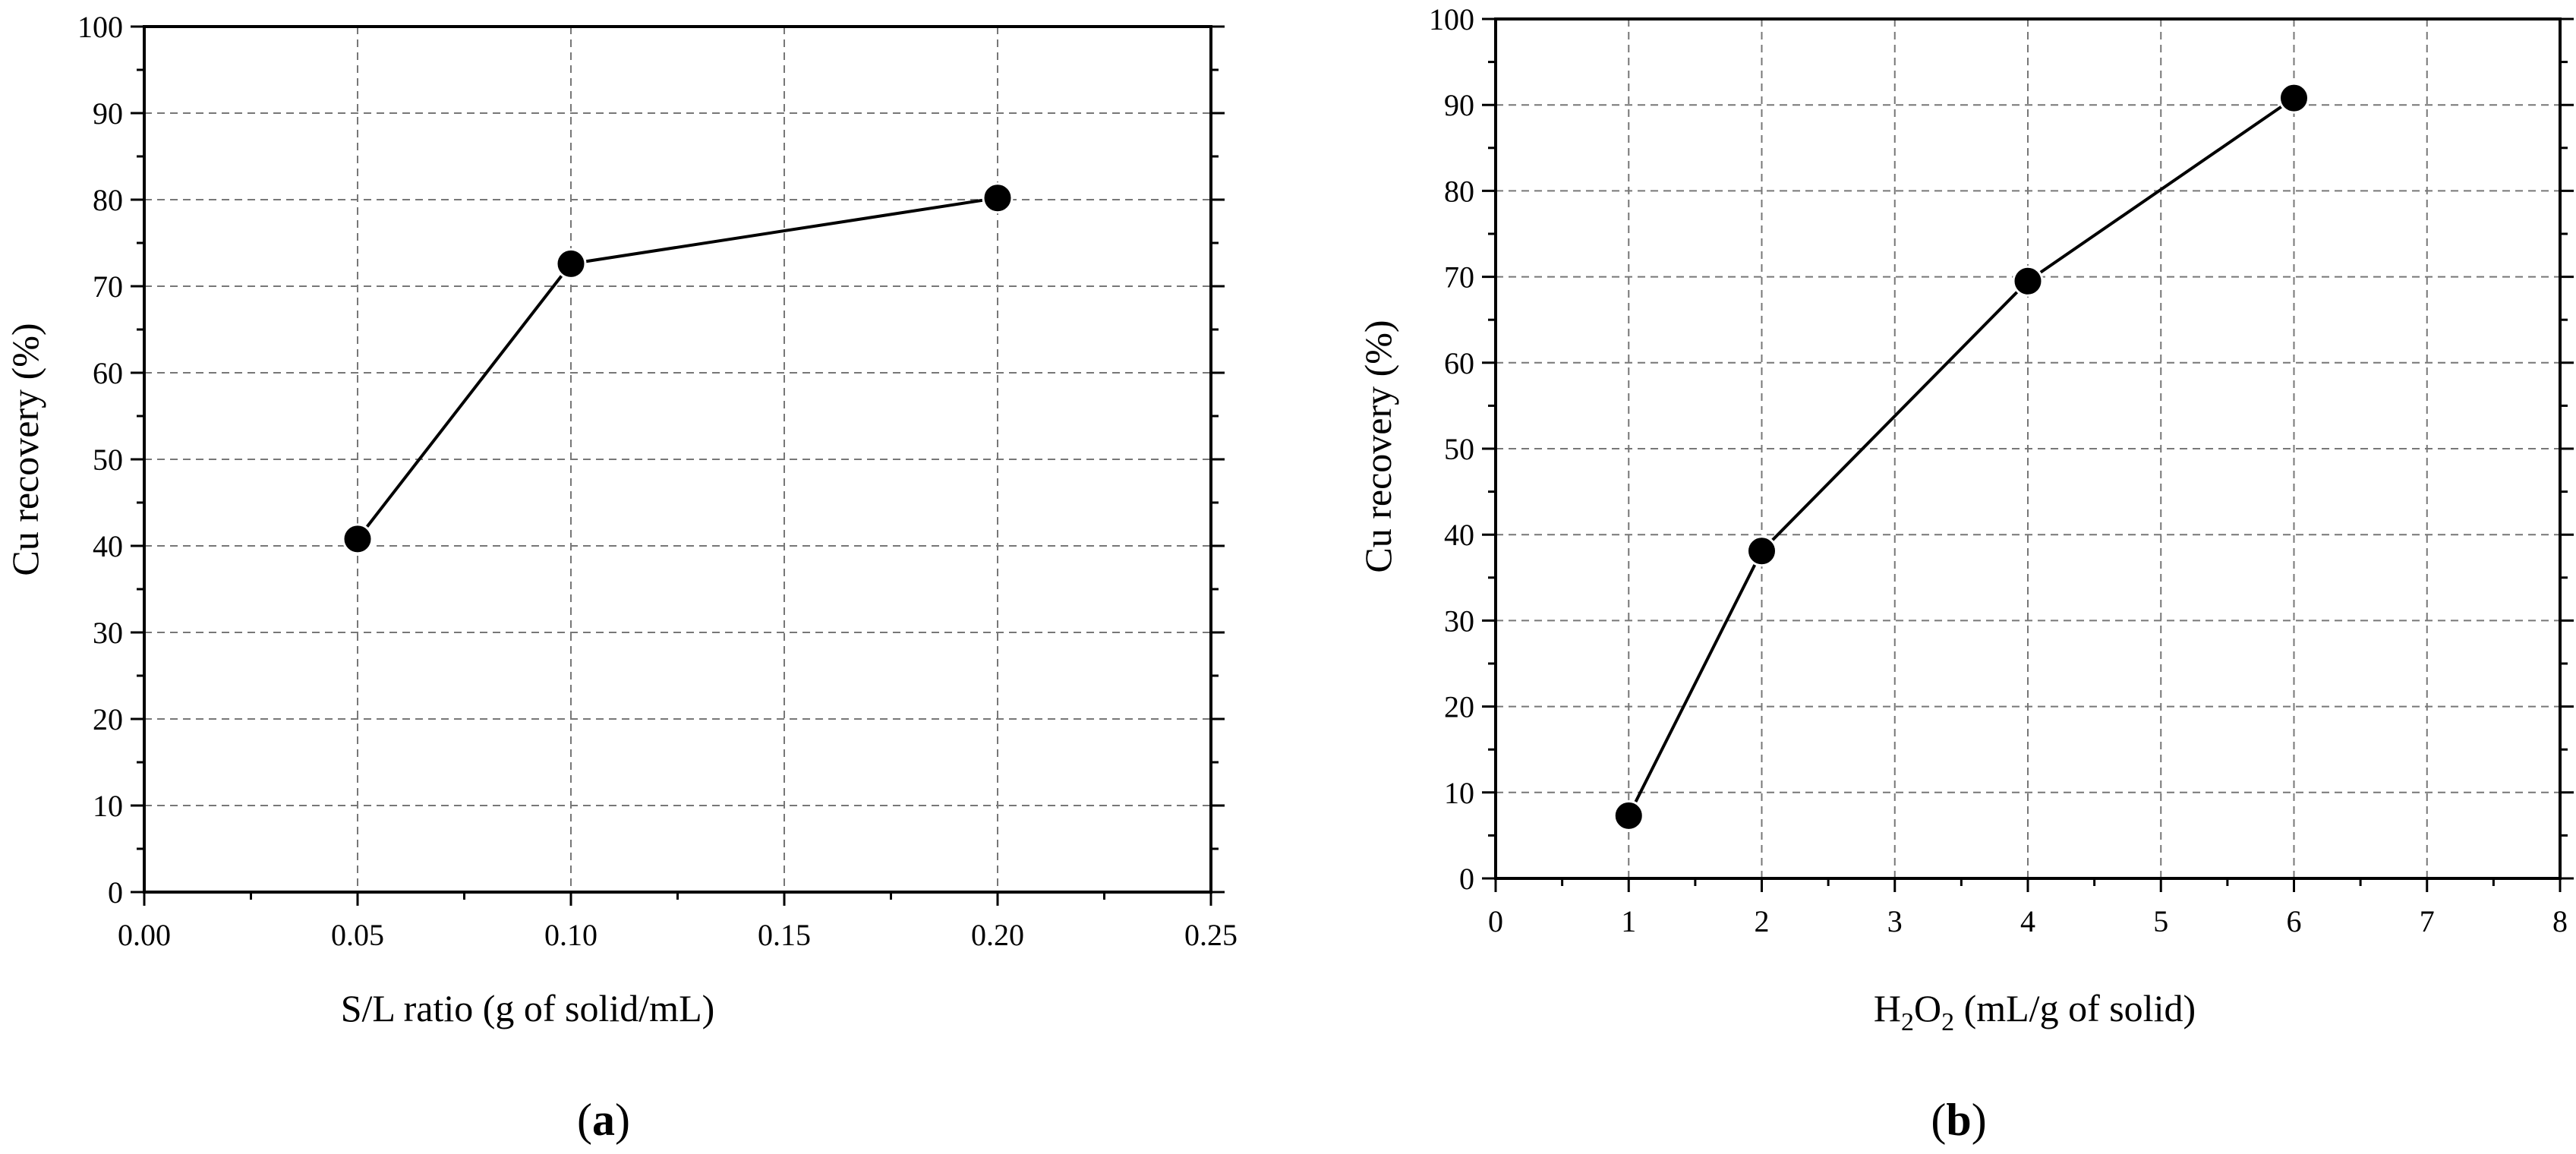 The height and width of the screenshot is (1154, 2576). I want to click on data-points-a, so click(678, 368).